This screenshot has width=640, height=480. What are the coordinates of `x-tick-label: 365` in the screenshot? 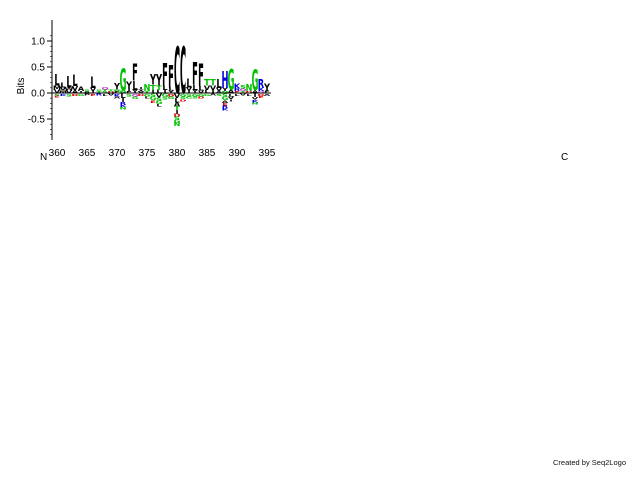 It's located at (87, 153).